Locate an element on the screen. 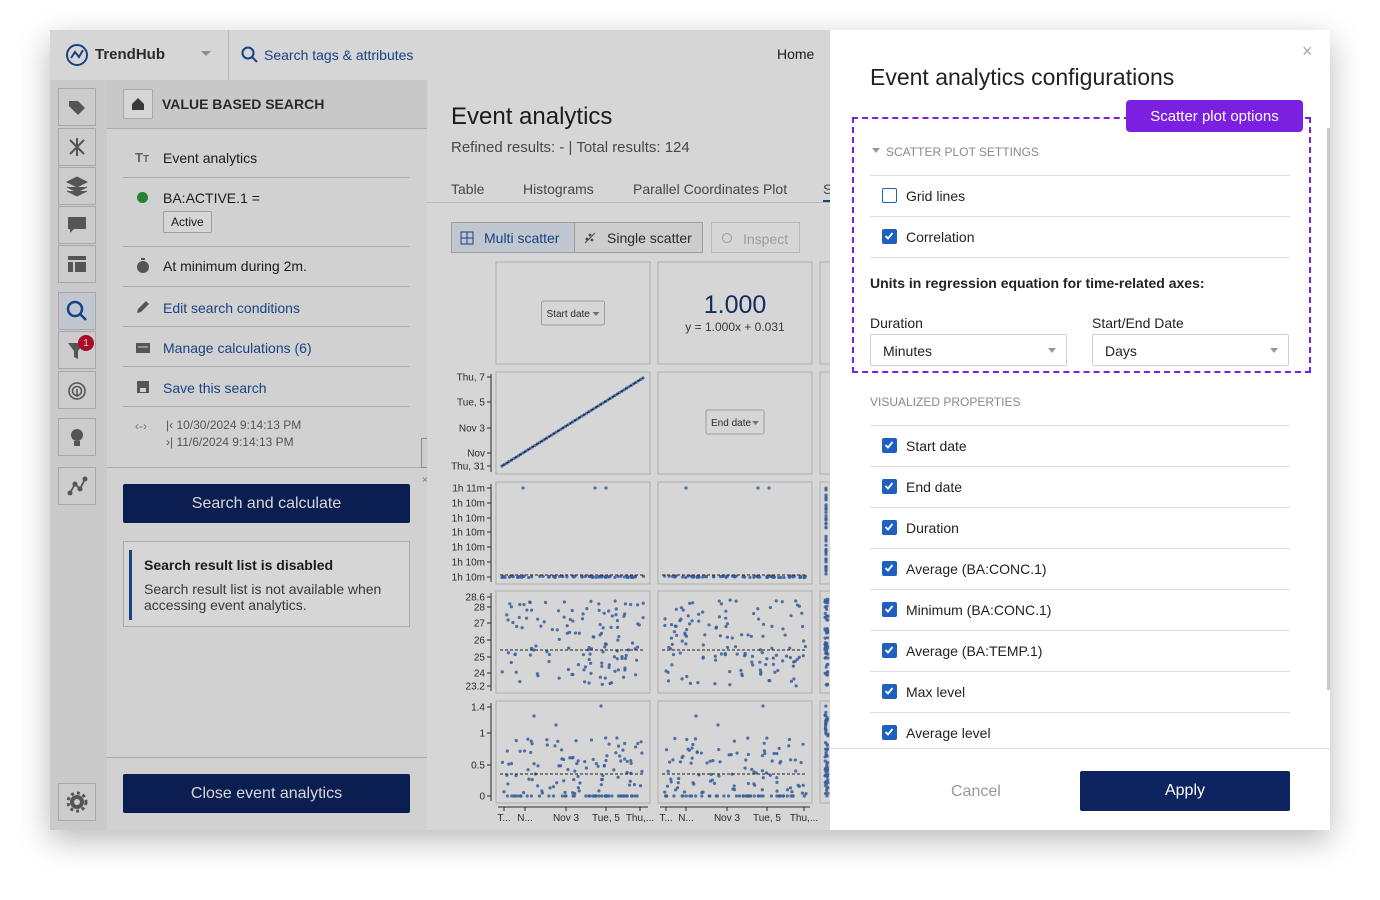 The image size is (1380, 900). y-tick-label: 1h 11m is located at coordinates (468, 489).